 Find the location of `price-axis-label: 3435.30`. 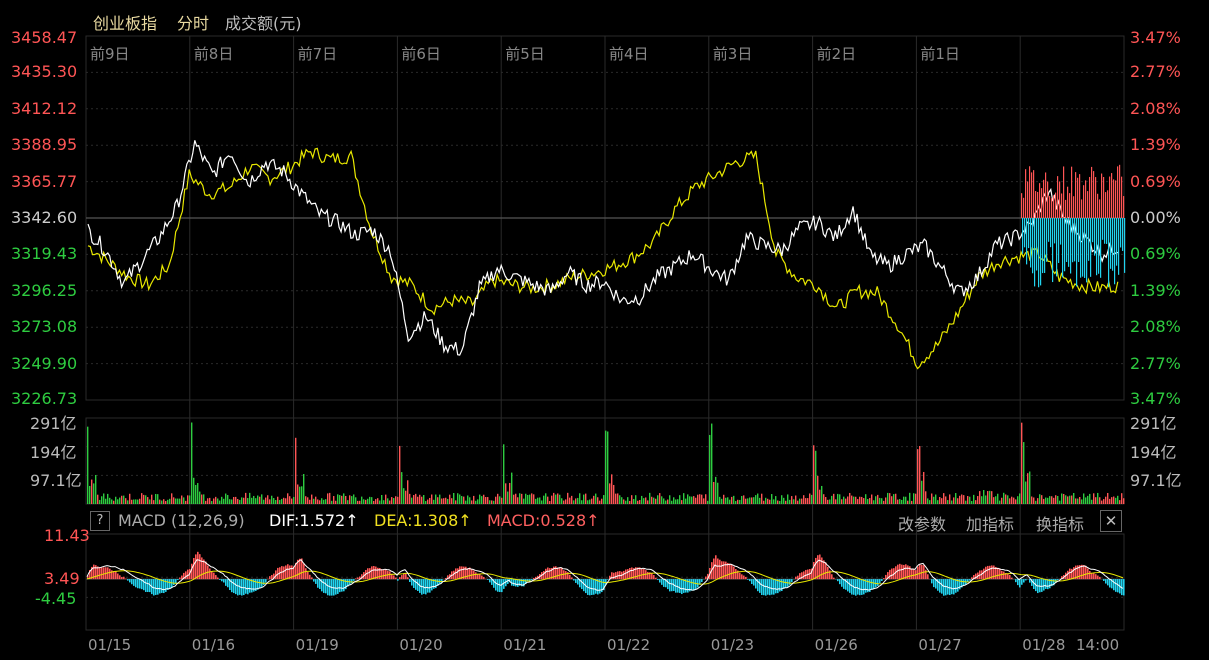

price-axis-label: 3435.30 is located at coordinates (44, 72).